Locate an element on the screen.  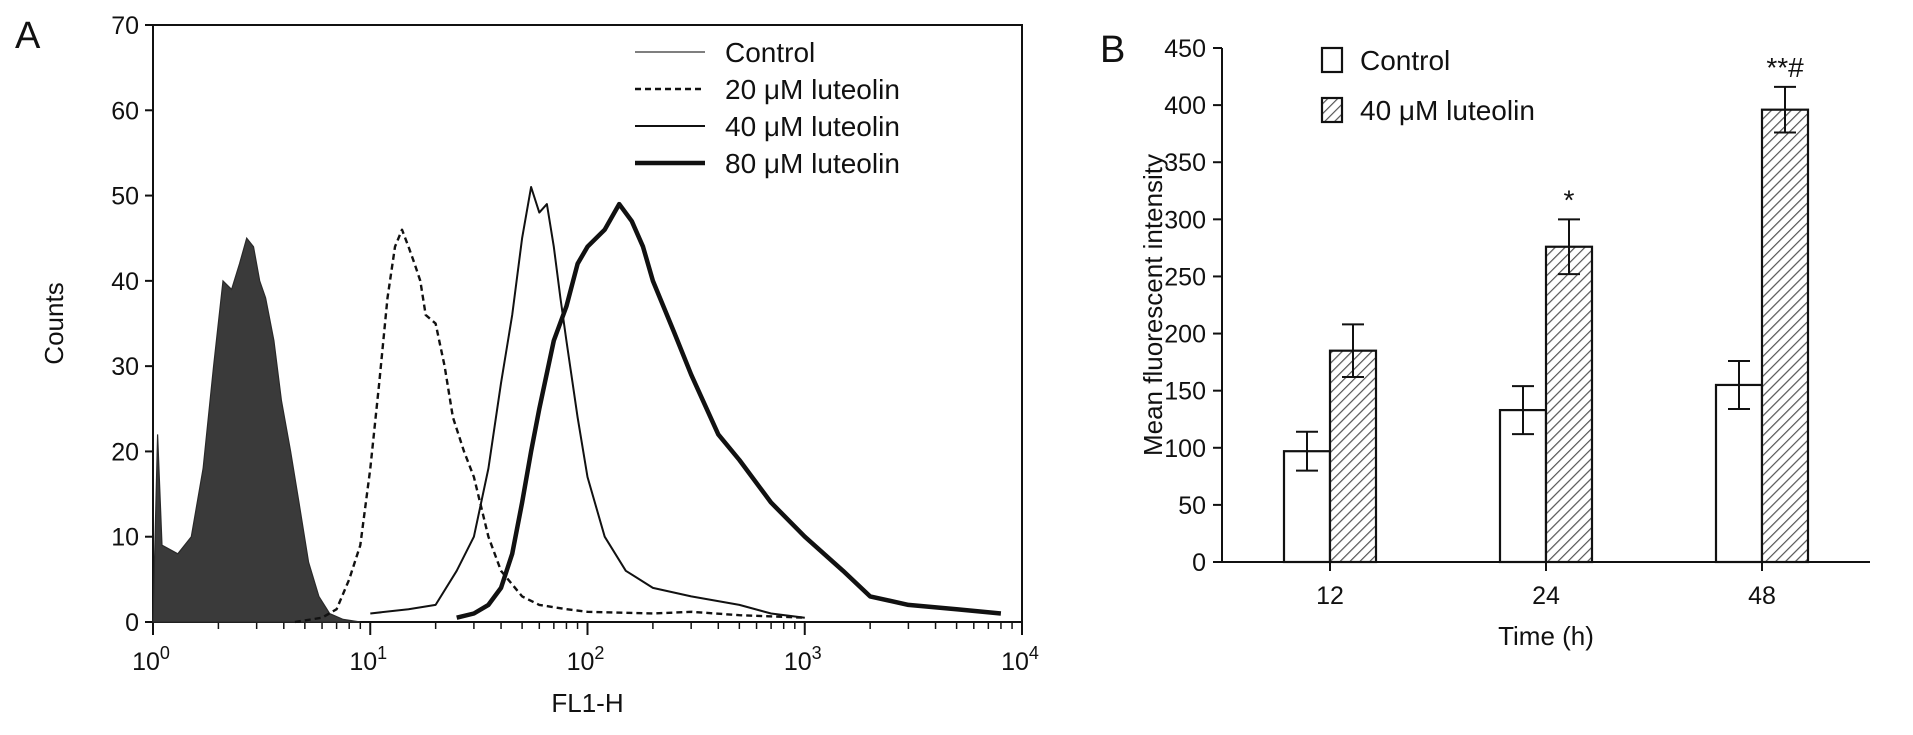
panel-b-letter: B is located at coordinates (1112, 50).